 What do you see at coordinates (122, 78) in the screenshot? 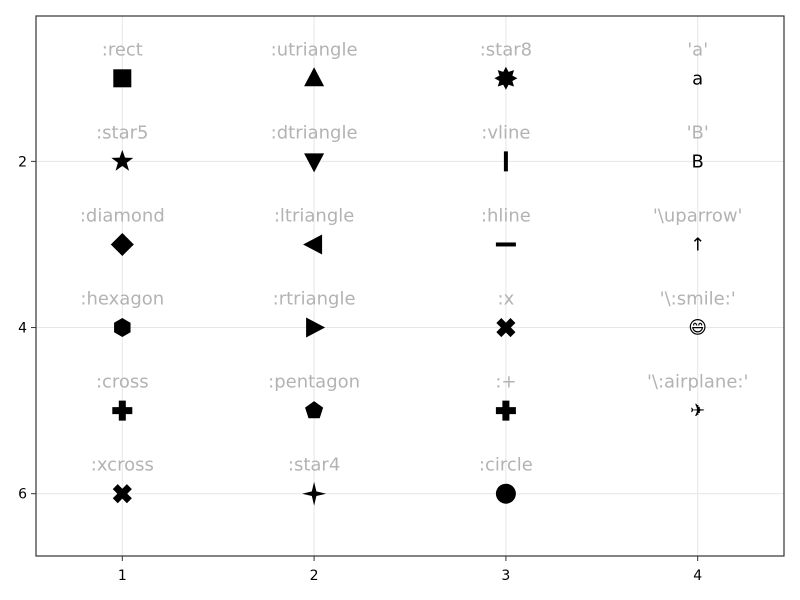
I see `square-marker` at bounding box center [122, 78].